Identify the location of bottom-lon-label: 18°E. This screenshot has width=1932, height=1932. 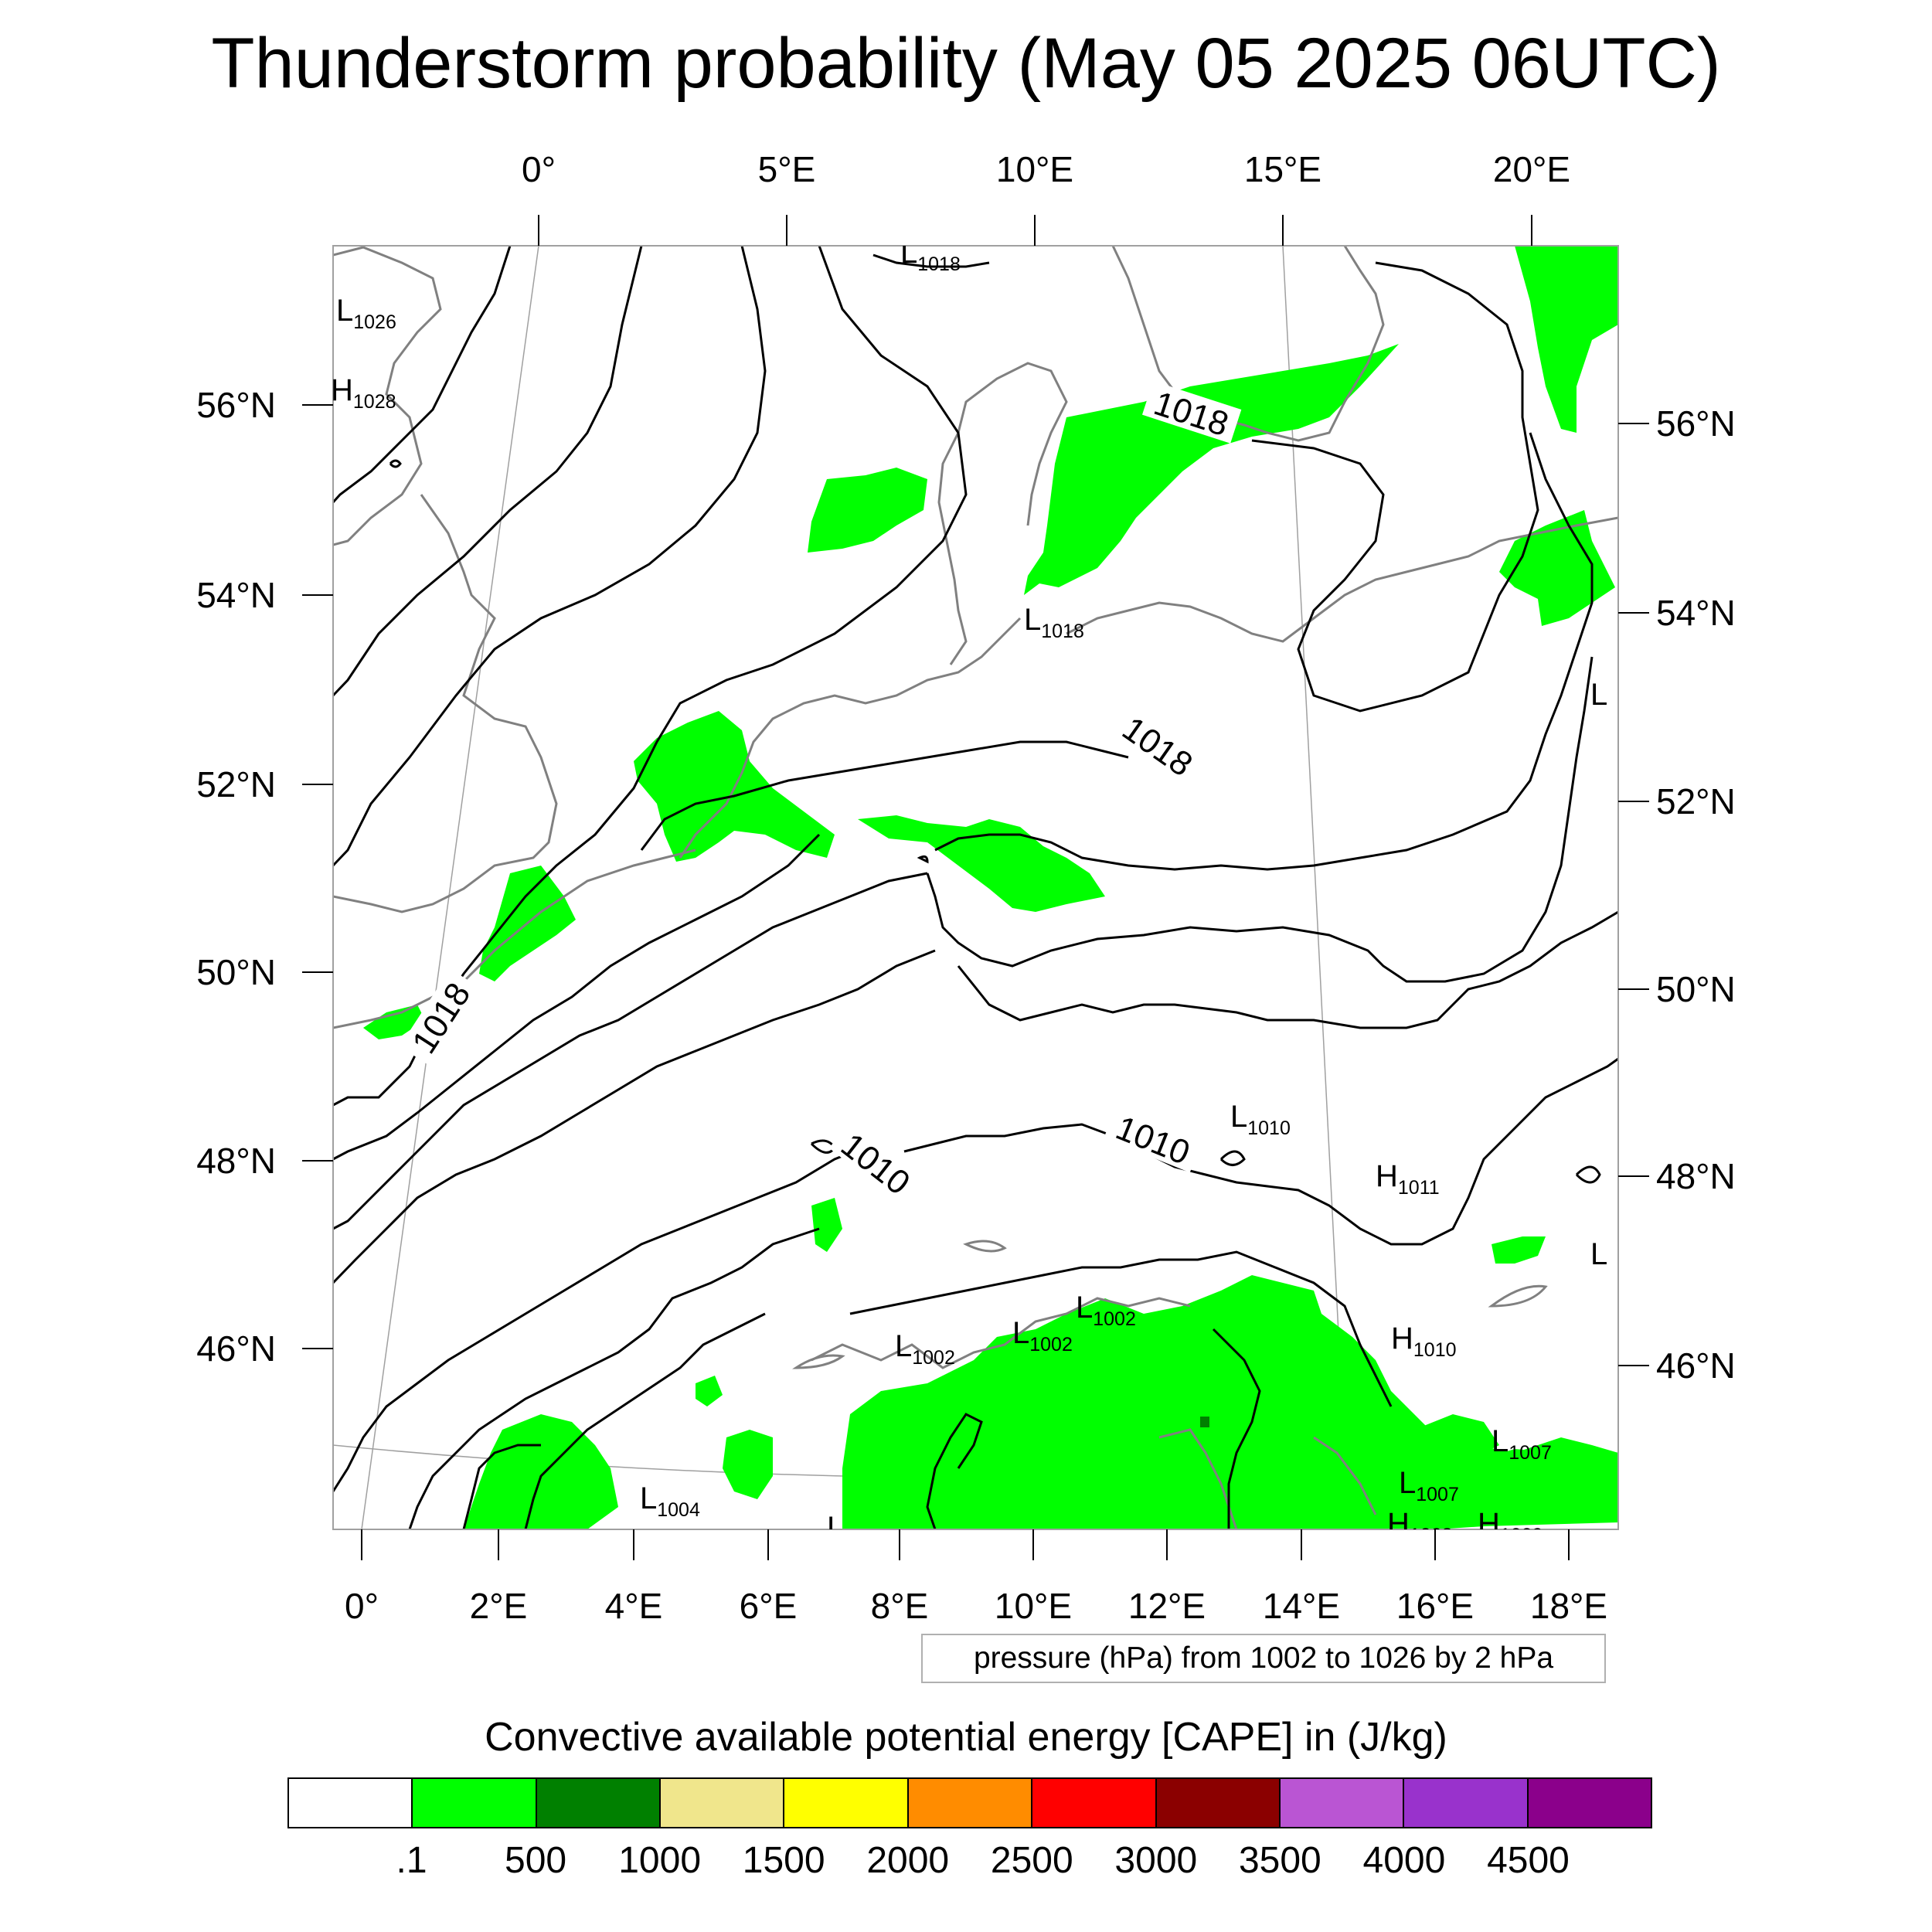
(1568, 1606).